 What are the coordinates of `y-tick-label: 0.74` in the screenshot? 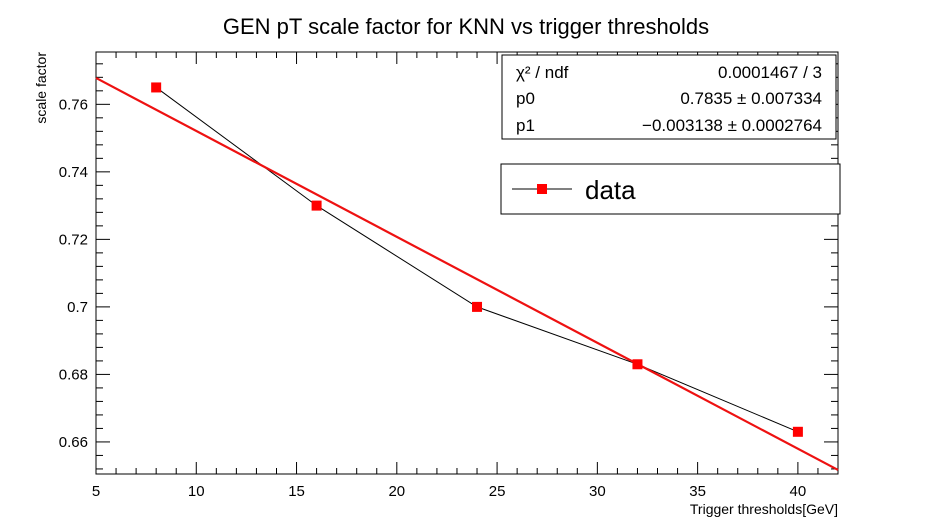 It's located at (73, 172).